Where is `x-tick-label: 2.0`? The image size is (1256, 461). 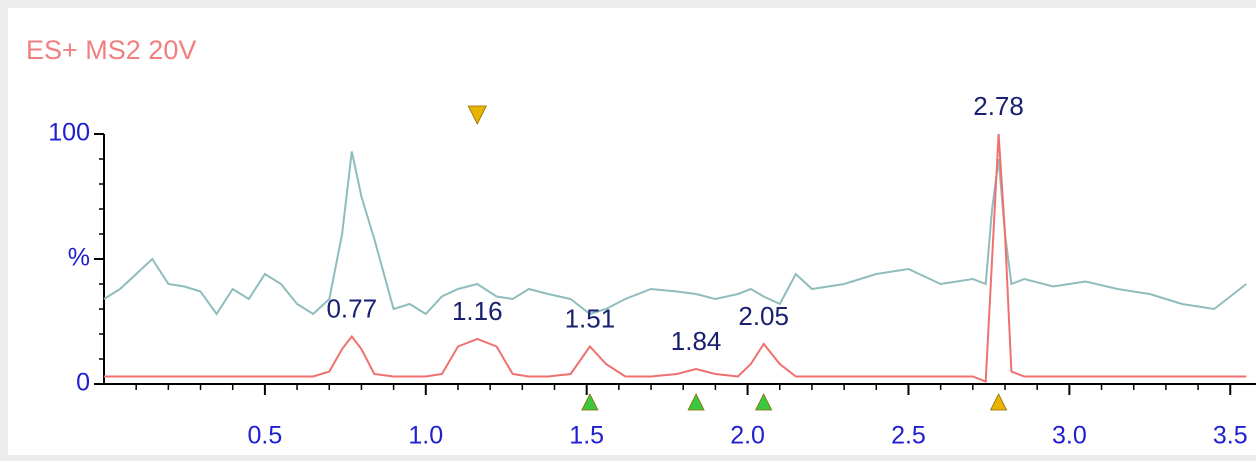 x-tick-label: 2.0 is located at coordinates (747, 436).